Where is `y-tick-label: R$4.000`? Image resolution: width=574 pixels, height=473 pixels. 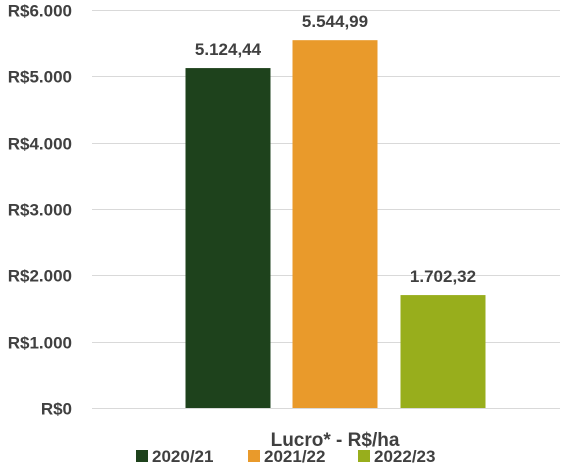 y-tick-label: R$4.000 is located at coordinates (40, 144).